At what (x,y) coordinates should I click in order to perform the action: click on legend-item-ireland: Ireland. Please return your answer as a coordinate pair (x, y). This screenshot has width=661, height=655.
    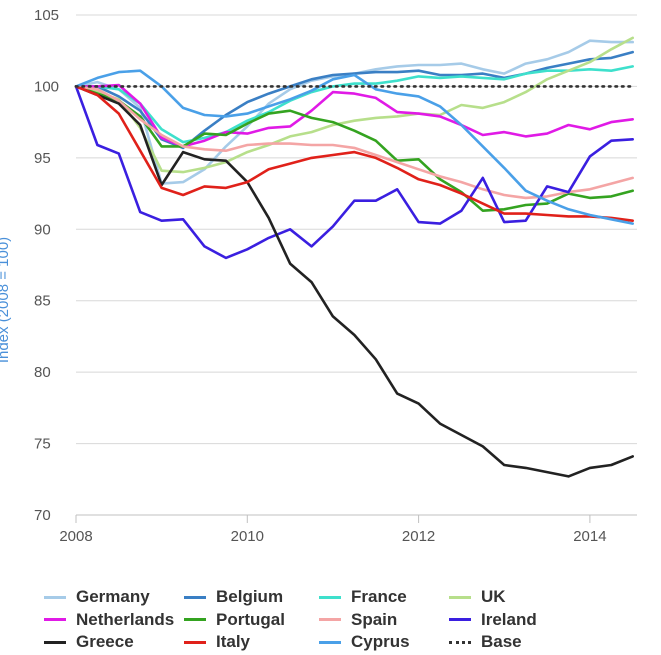
    Looking at the image, I should click on (493, 620).